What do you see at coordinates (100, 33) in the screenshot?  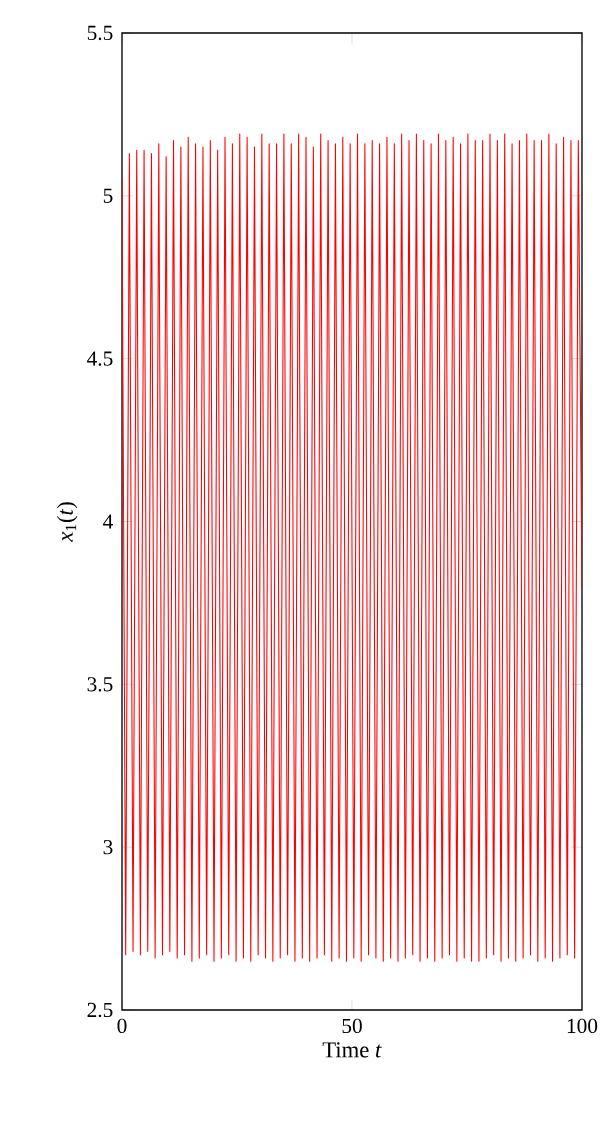 I see `y-tick-label: 5.5` at bounding box center [100, 33].